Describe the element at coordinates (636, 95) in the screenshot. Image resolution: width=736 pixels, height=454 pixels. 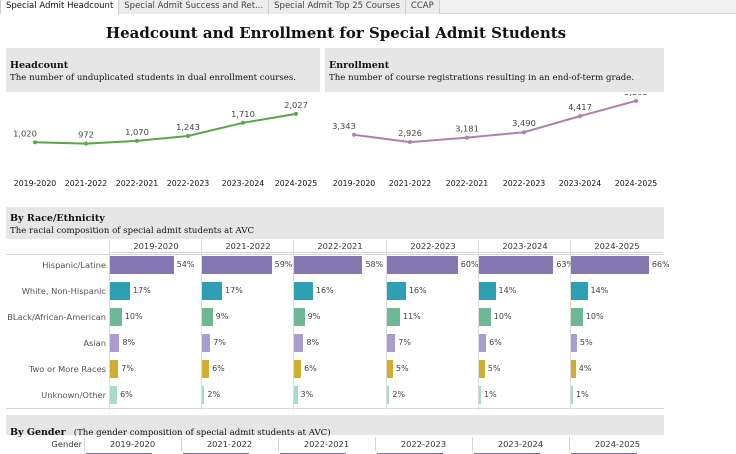
I see `enrollment-data-label: 5,295` at that location.